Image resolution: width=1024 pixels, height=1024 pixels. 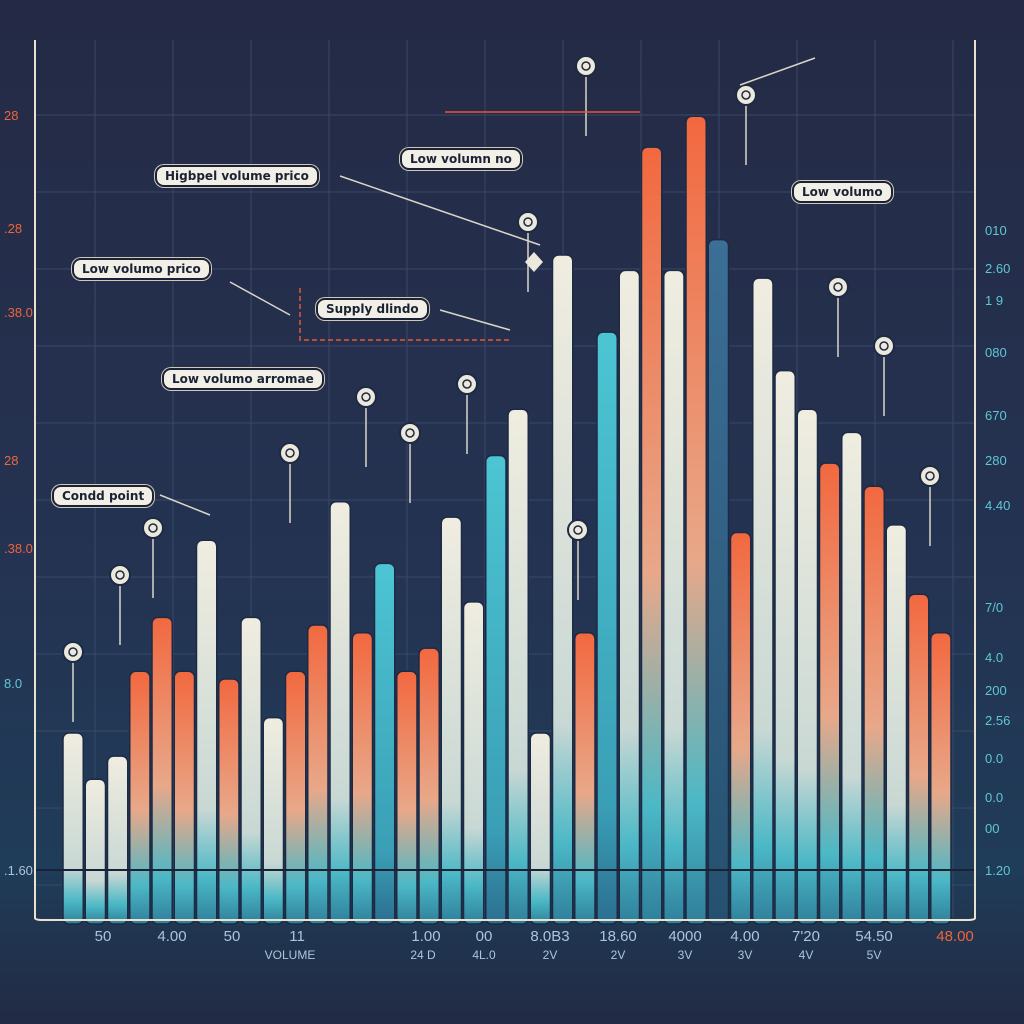 I want to click on annotation-label: Low volumo prico, so click(x=141, y=269).